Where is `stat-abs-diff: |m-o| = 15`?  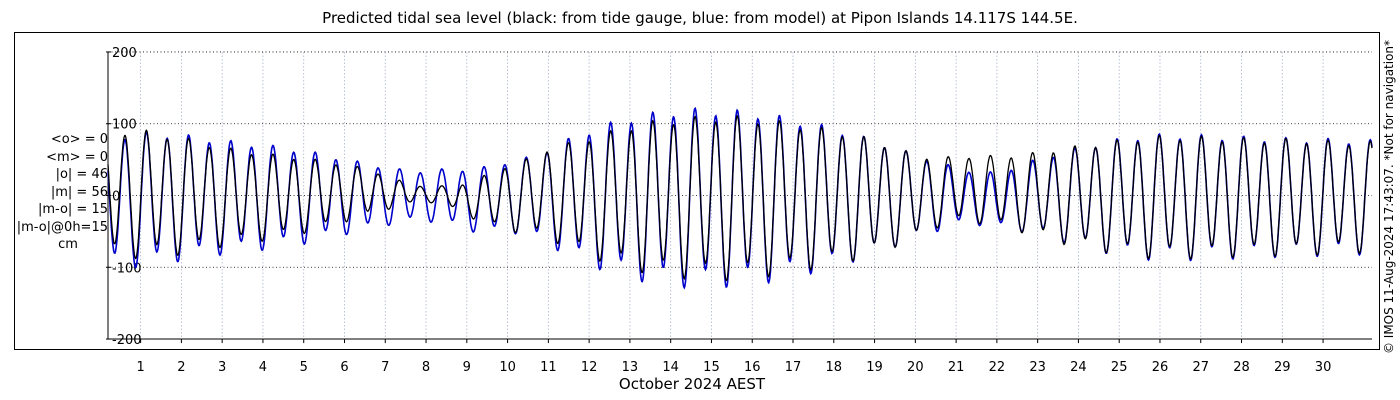 stat-abs-diff: |m-o| = 15 is located at coordinates (72, 209).